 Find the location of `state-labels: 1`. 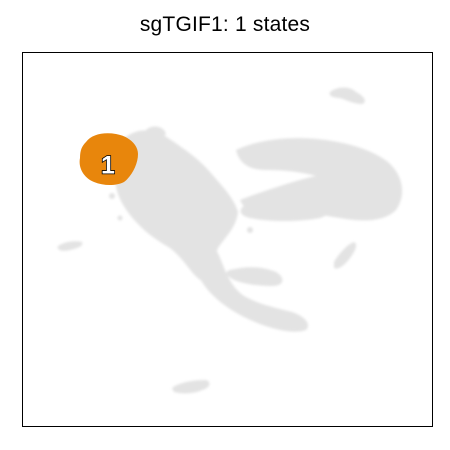

state-labels: 1 is located at coordinates (108, 166).